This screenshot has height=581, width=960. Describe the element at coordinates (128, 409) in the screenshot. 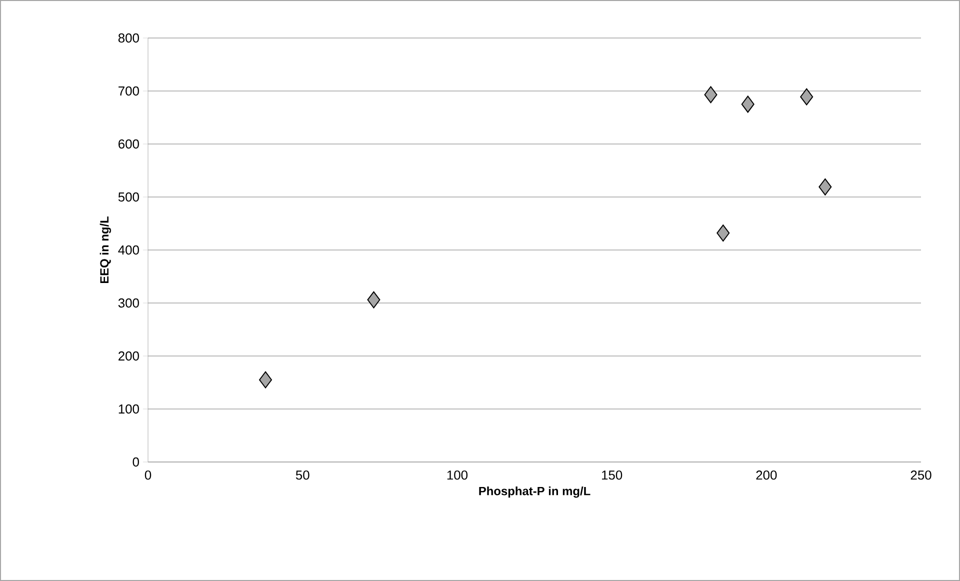

I see `y-tick-label: 100` at that location.